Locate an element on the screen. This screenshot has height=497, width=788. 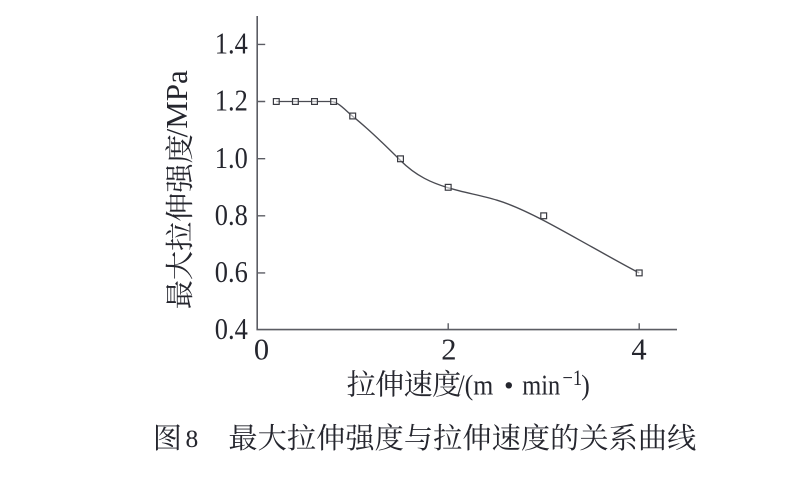
svg-text: min is located at coordinates (541, 385).